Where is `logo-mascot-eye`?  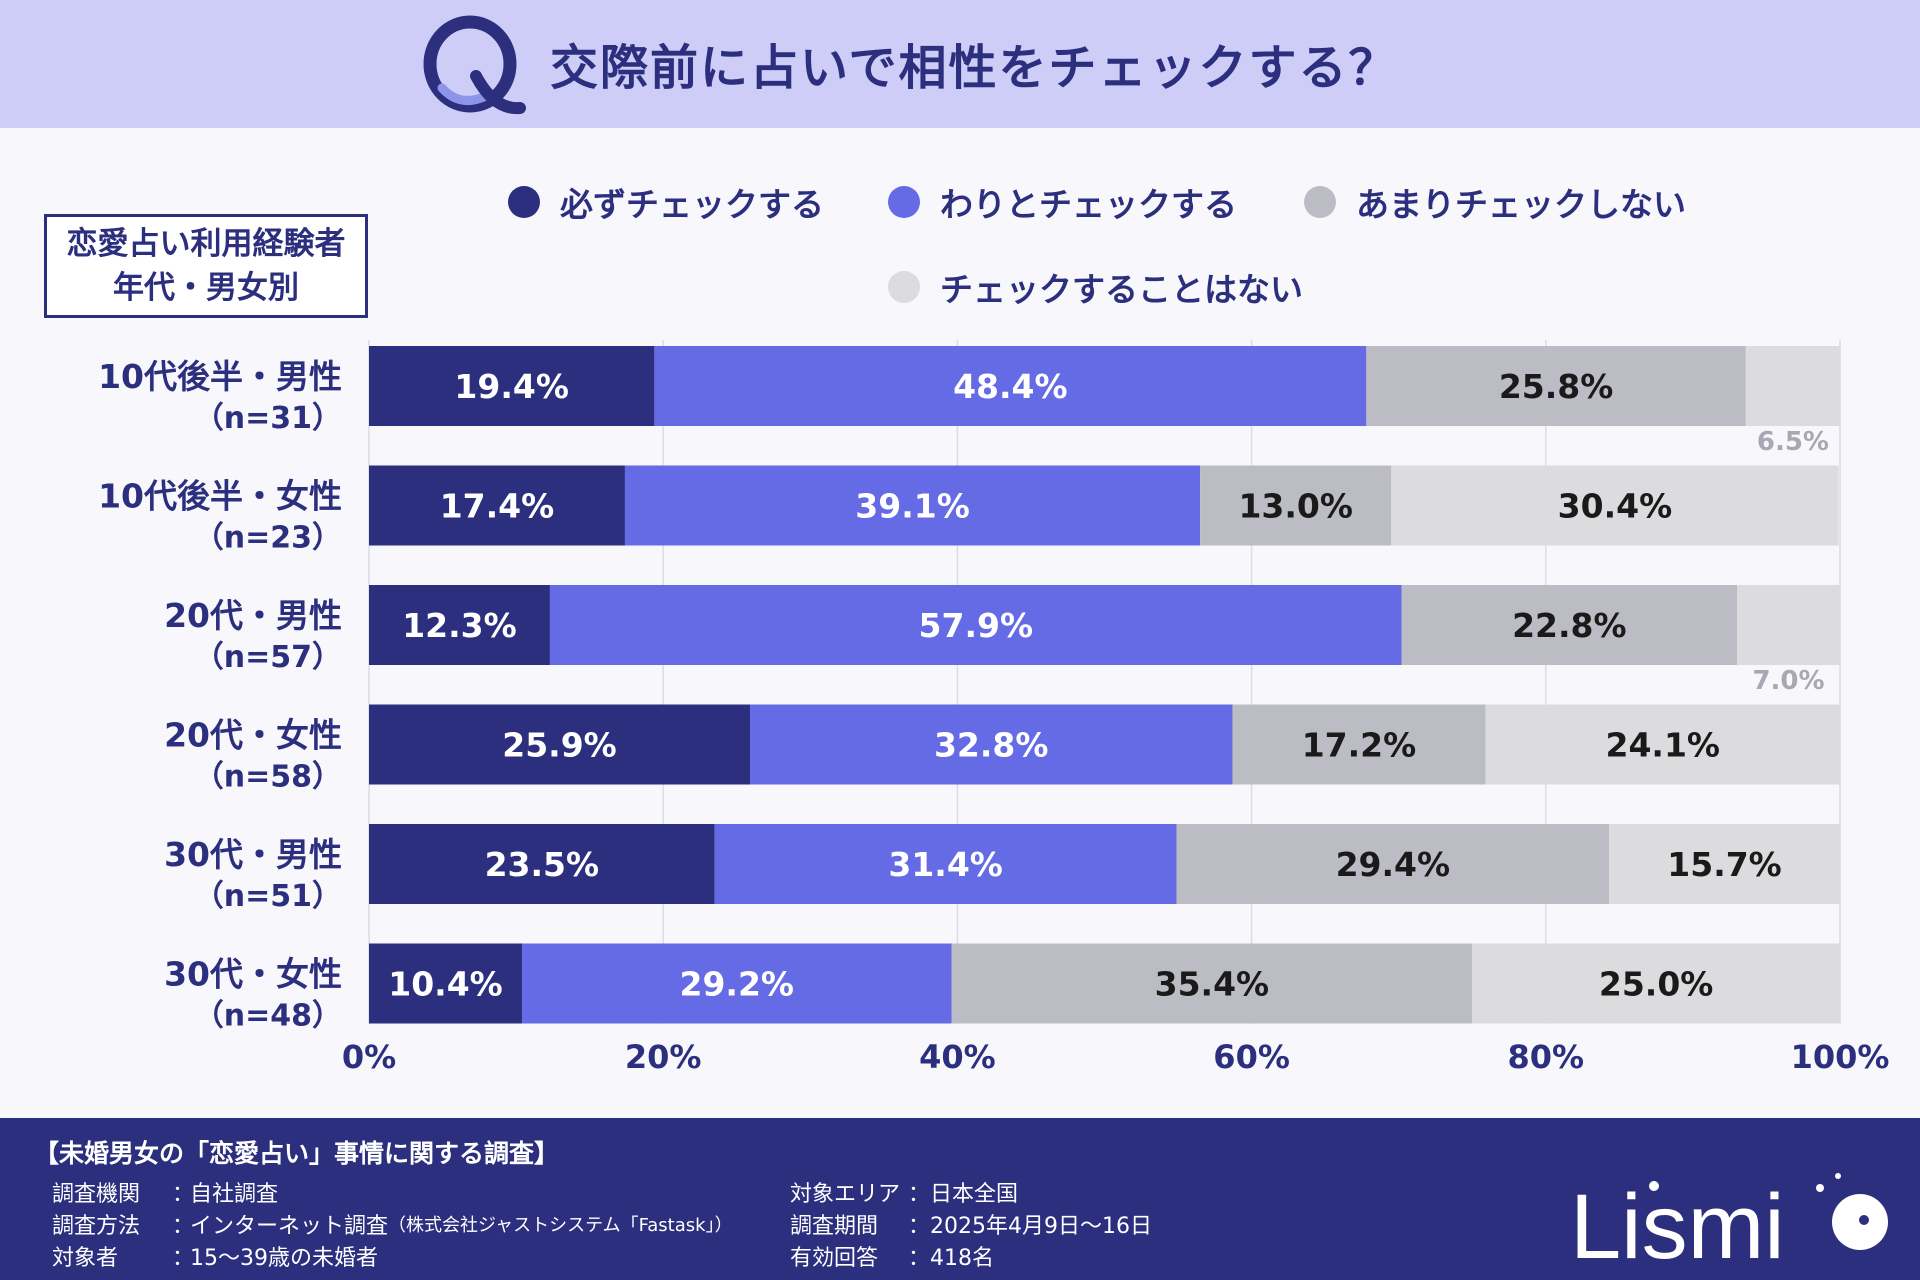
logo-mascot-eye is located at coordinates (1864, 1220).